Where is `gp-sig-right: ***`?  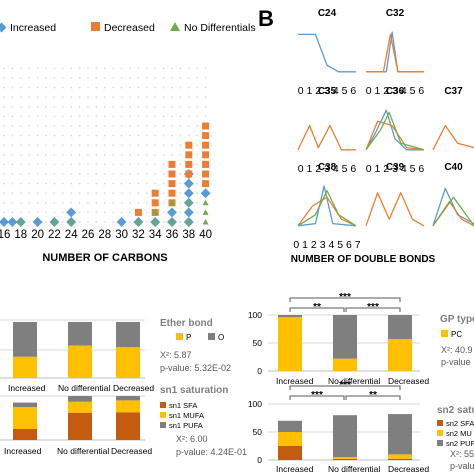
gp-sig-right: *** is located at coordinates (373, 307).